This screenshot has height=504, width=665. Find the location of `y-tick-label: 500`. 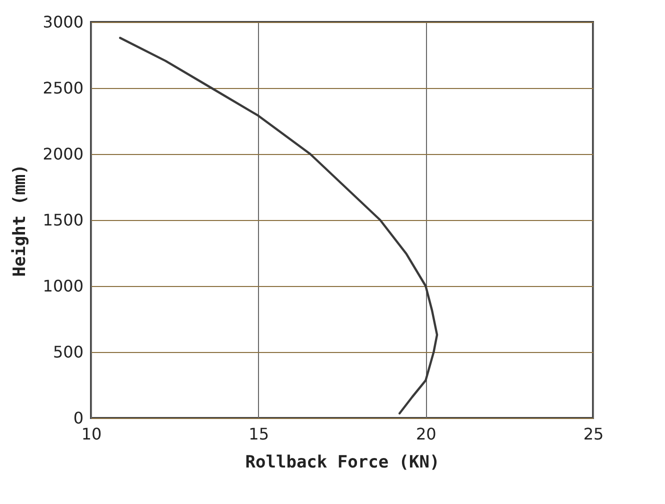

y-tick-label: 500 is located at coordinates (68, 352).